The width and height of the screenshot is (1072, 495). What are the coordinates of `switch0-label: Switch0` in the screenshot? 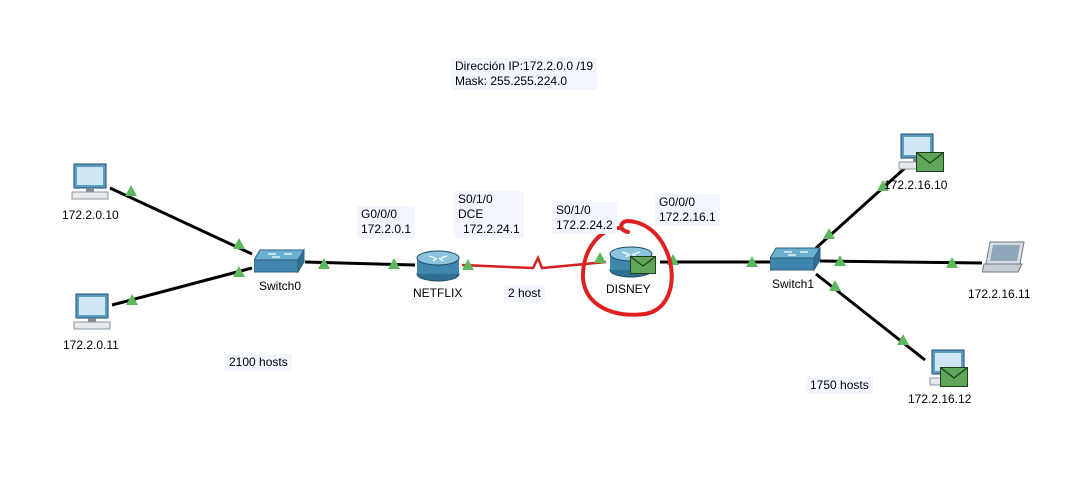 It's located at (280, 286).